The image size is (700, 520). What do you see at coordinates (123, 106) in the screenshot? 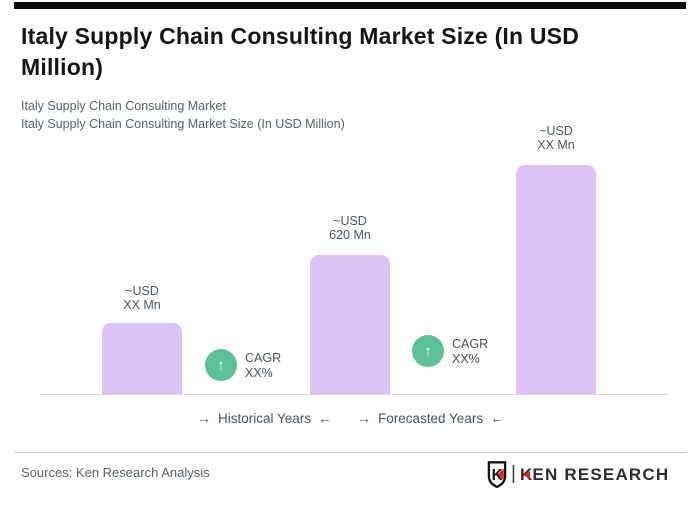
I see `subtitle-market: Italy Supply Chain Consulting Market` at bounding box center [123, 106].